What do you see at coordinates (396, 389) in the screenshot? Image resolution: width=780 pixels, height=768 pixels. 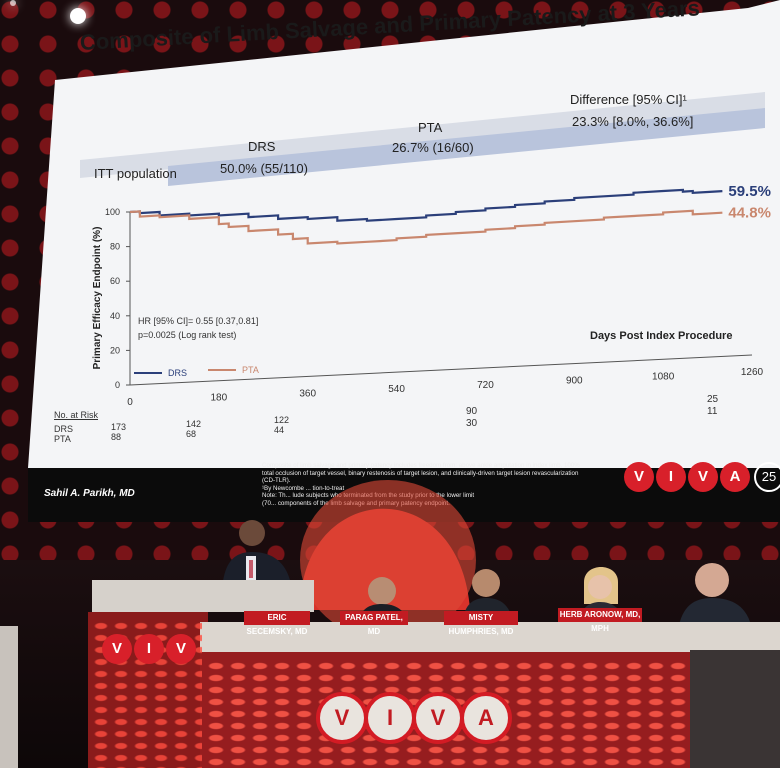 I see `x-tick-label: 540` at bounding box center [396, 389].